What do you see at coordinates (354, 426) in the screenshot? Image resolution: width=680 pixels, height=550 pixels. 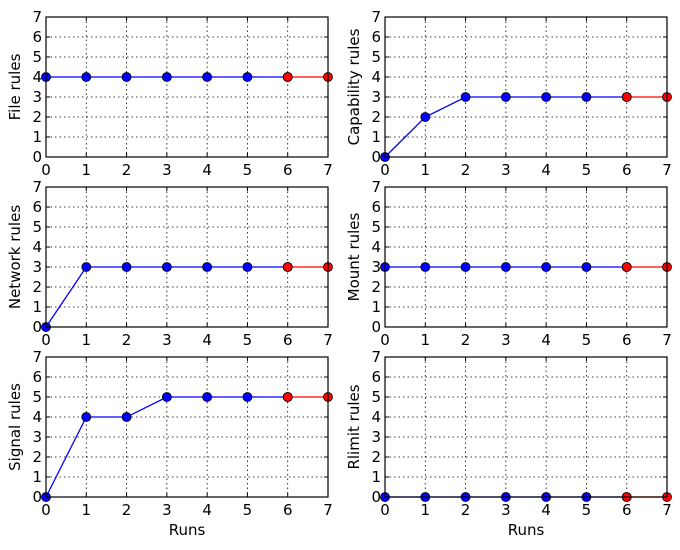 I see `y-axis-title: Rlimit rules` at bounding box center [354, 426].